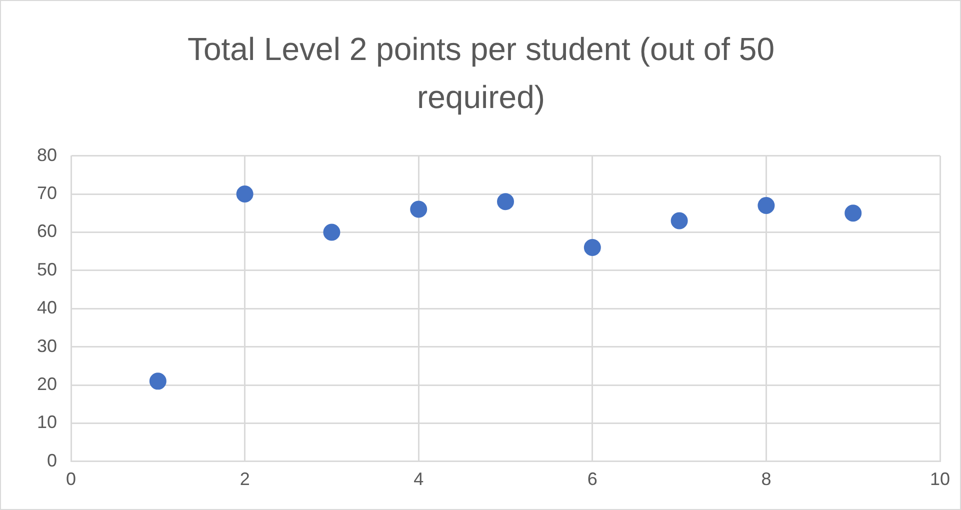  I want to click on x-tick-label: 10, so click(940, 479).